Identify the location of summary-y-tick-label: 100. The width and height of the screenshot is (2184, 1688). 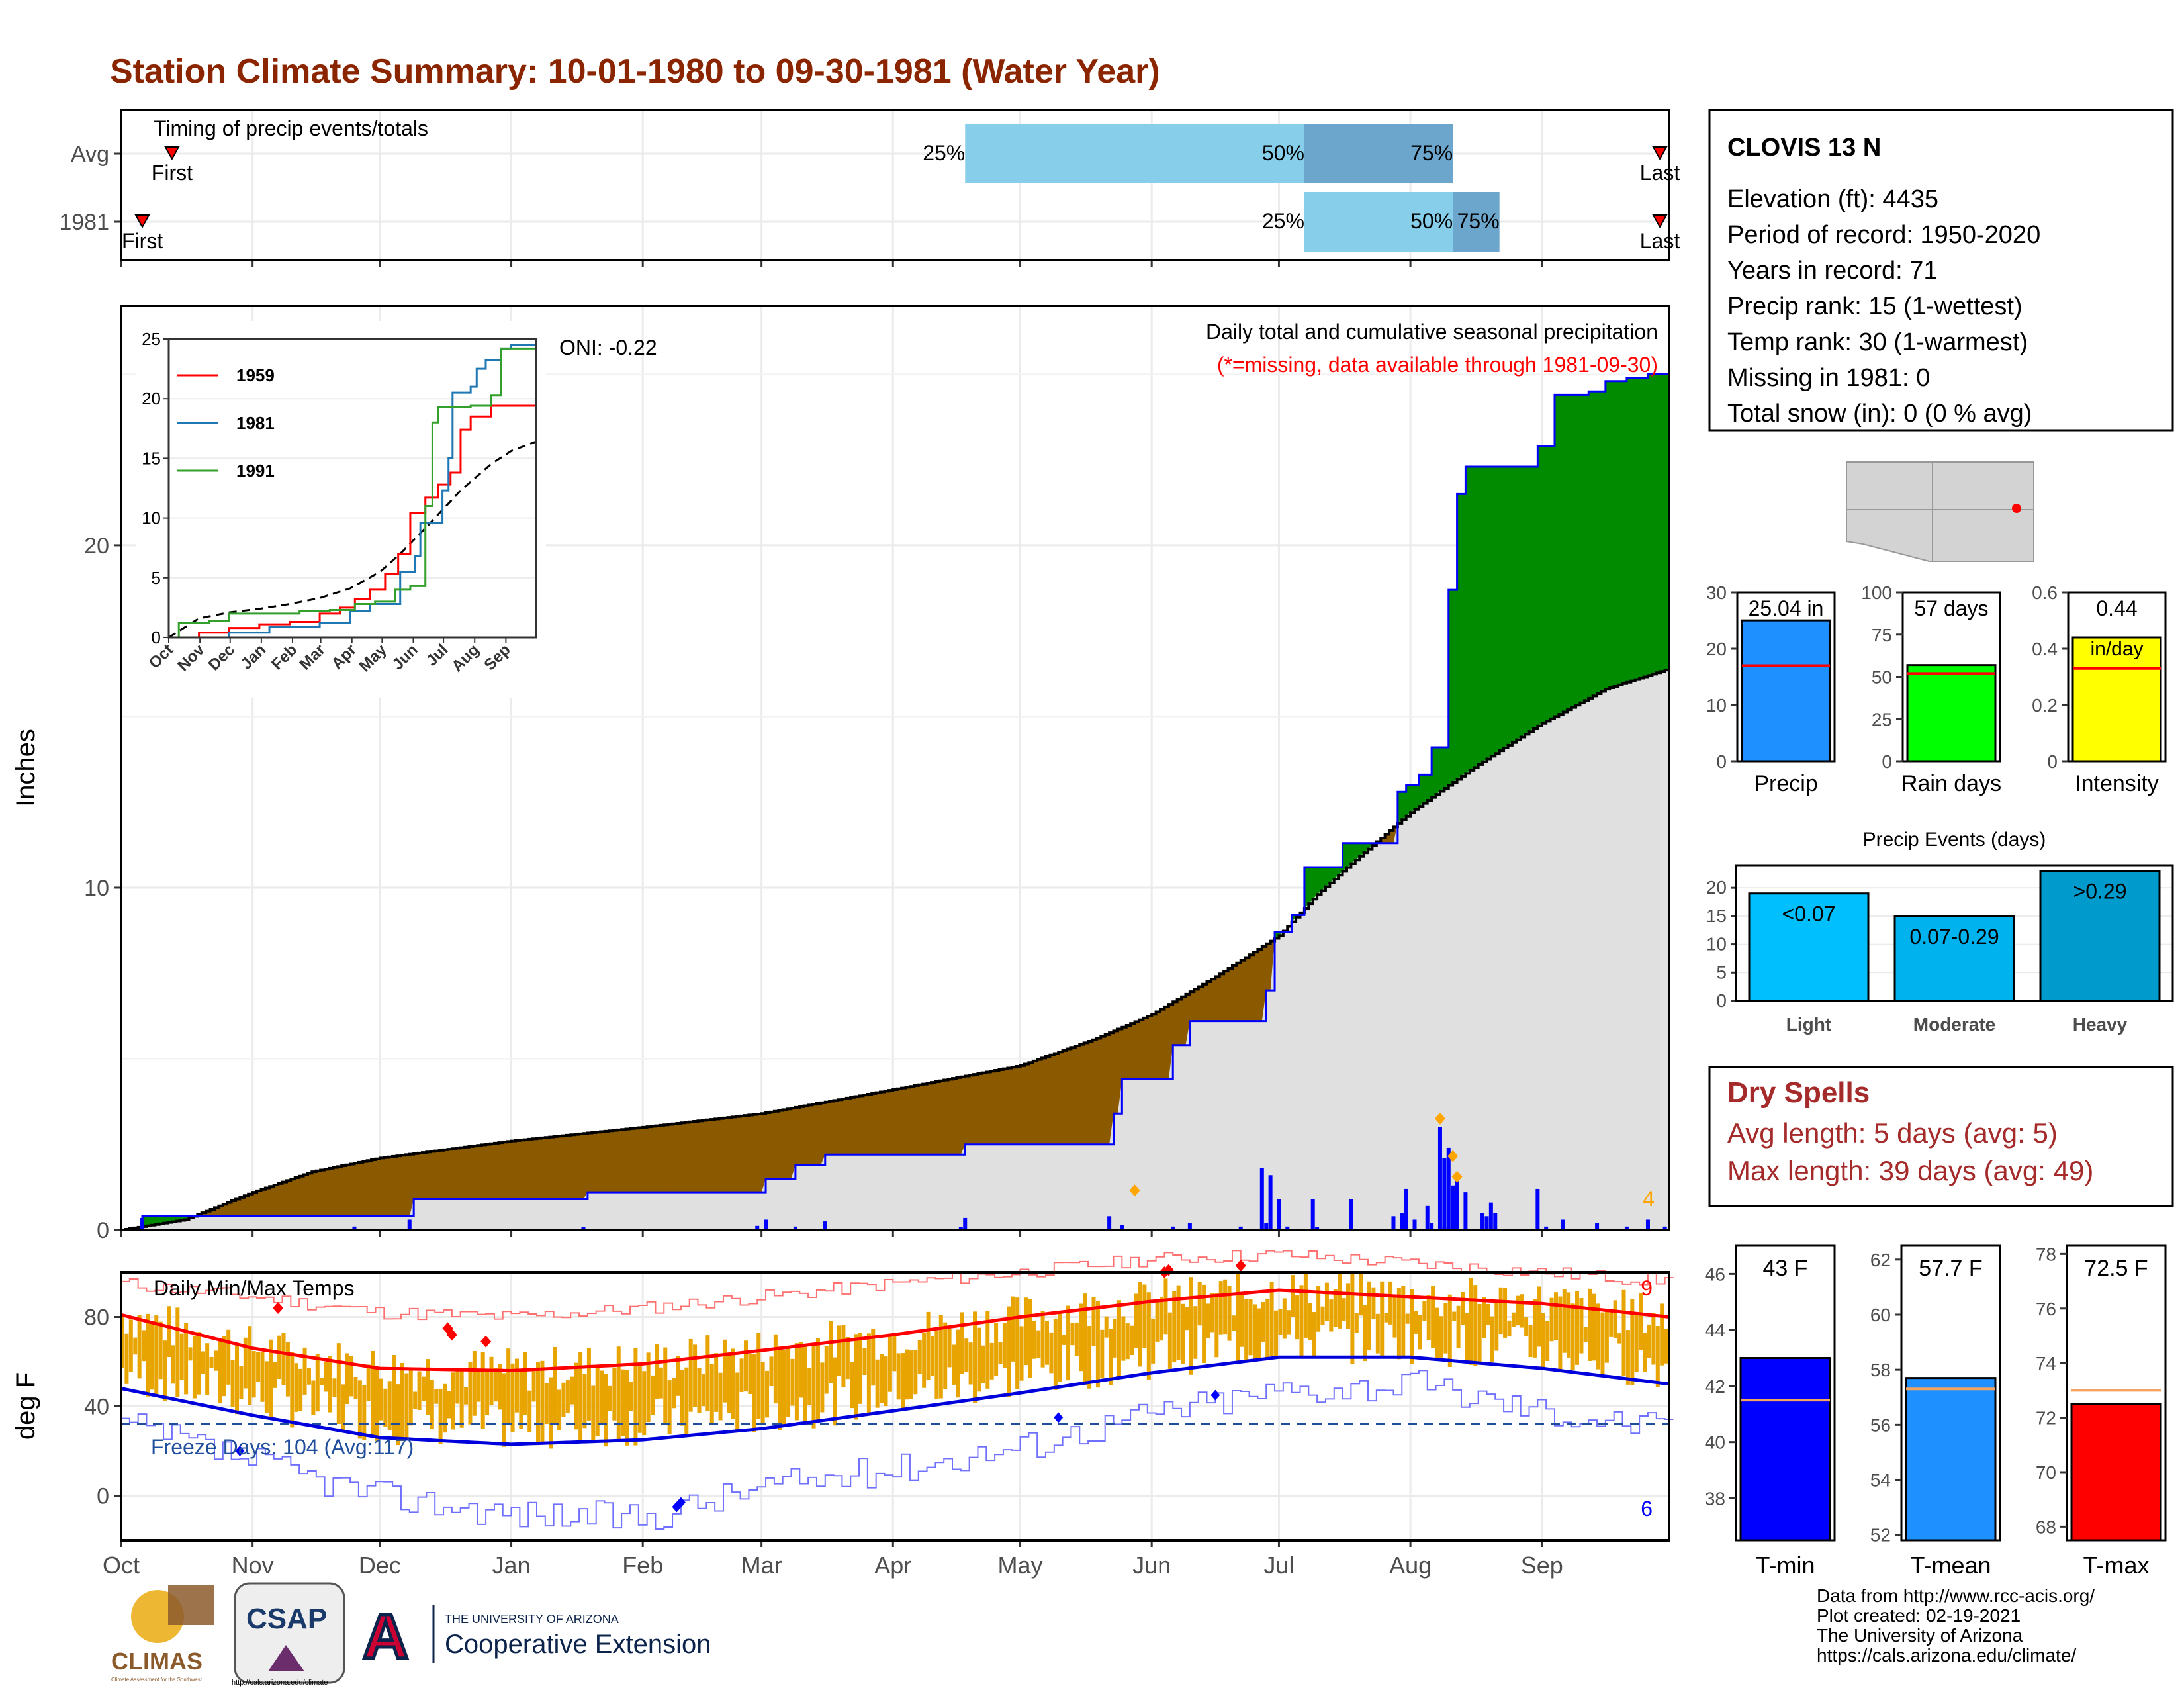
(1877, 593).